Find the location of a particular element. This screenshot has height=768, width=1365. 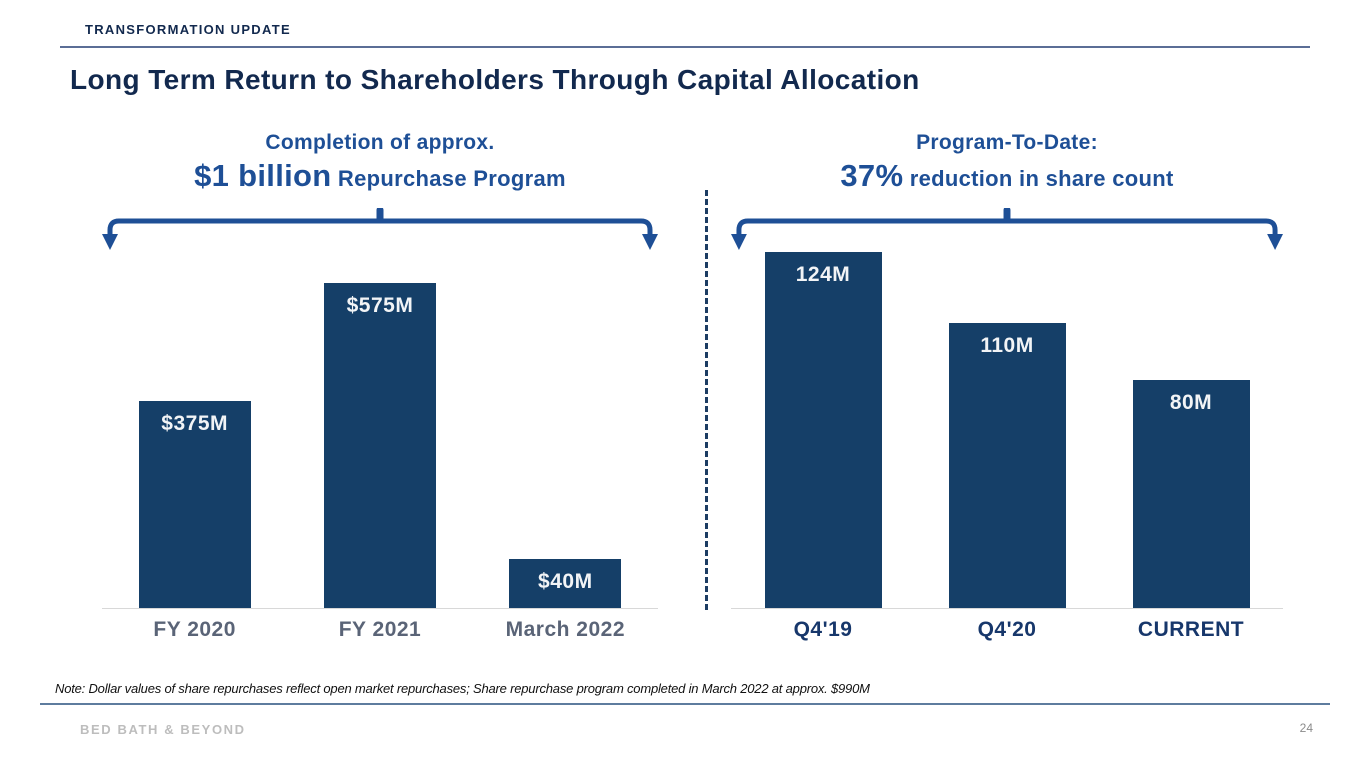

chart-title-line1: Program-To-Date: is located at coordinates (1007, 142).